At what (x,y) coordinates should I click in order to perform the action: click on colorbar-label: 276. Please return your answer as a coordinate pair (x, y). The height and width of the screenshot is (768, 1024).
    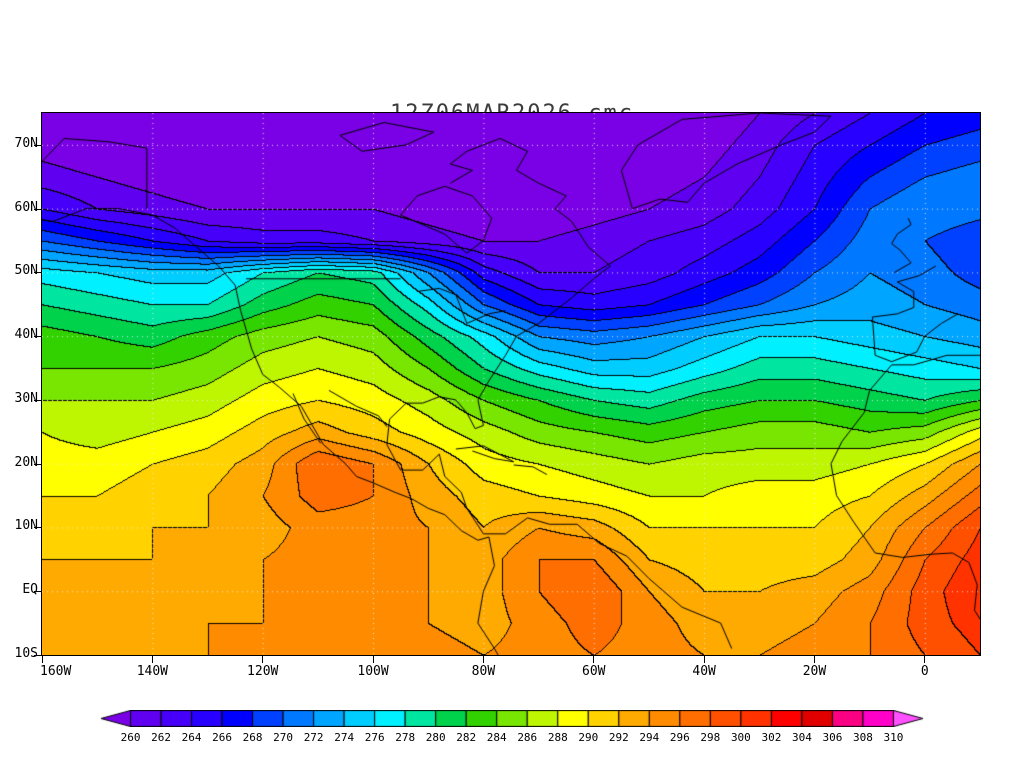
    Looking at the image, I should click on (374, 737).